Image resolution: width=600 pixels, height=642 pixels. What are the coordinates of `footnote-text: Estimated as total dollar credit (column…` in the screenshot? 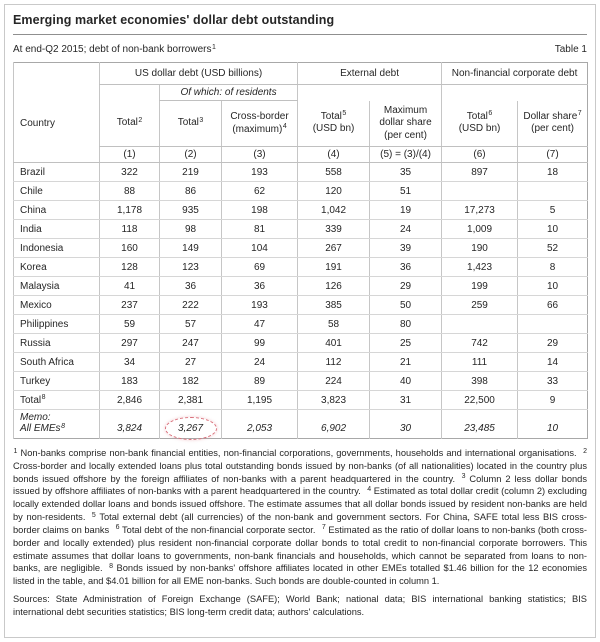 It's located at (300, 504).